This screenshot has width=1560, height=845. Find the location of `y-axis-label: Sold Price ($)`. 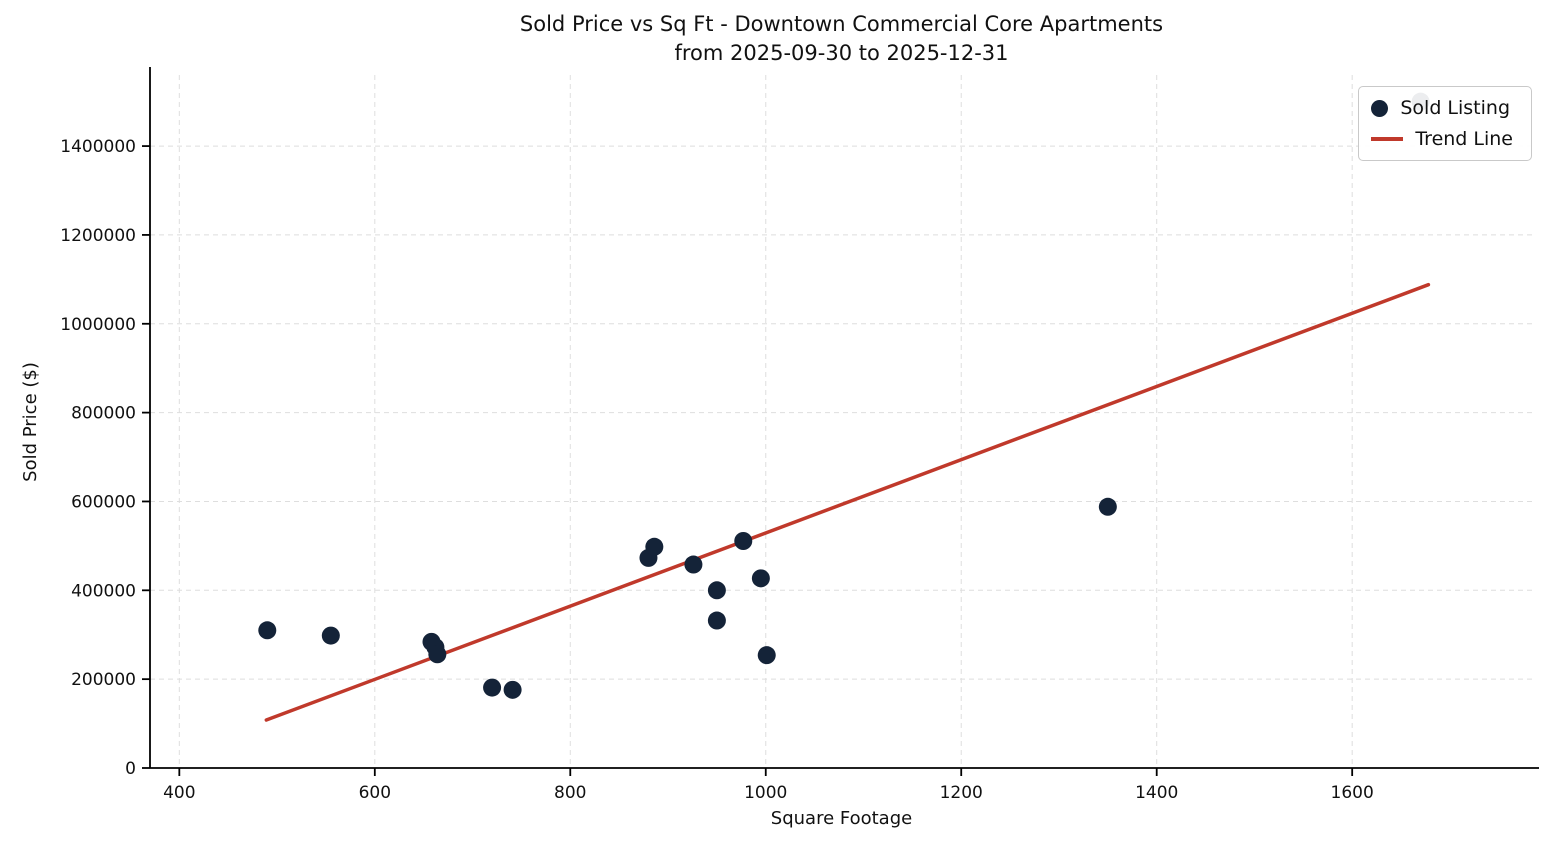

y-axis-label: Sold Price ($) is located at coordinates (30, 422).